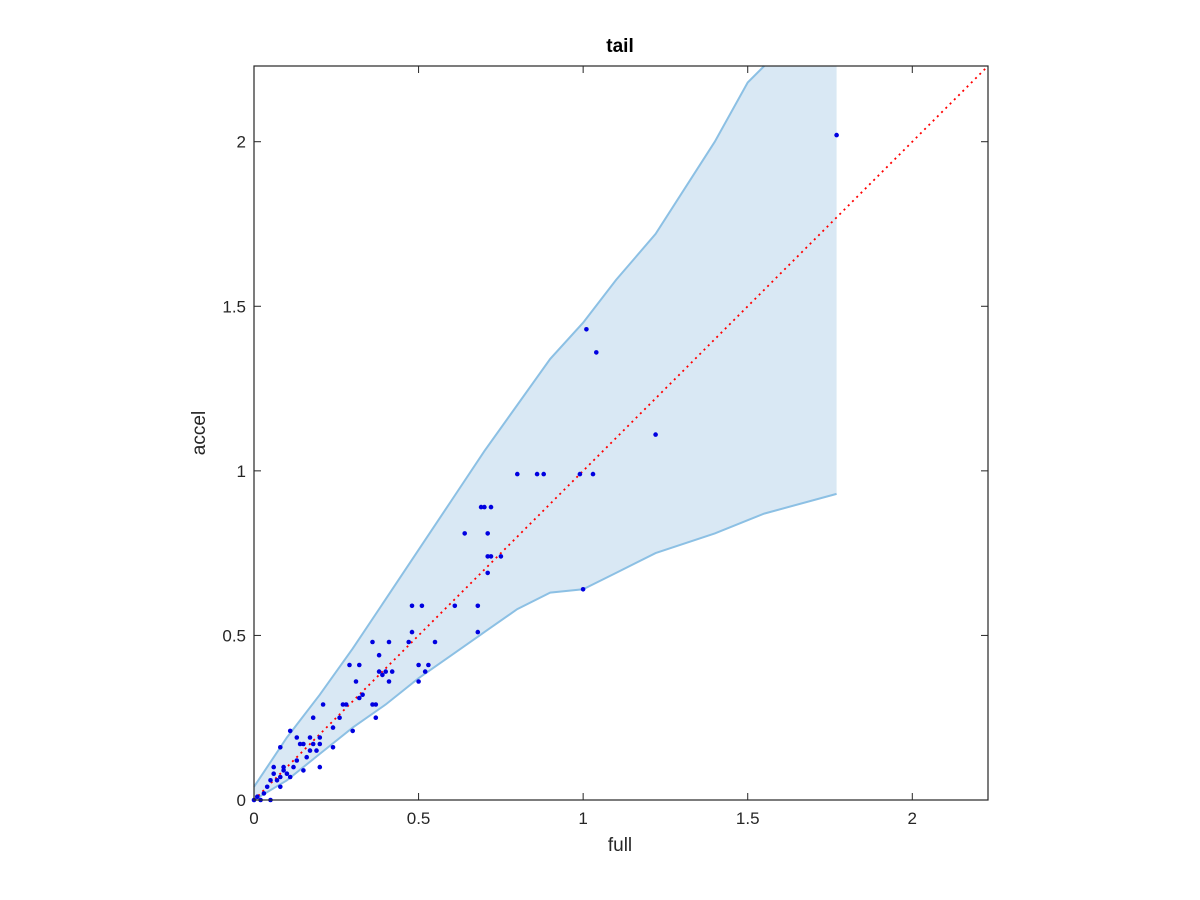 This screenshot has height=900, width=1200. What do you see at coordinates (620, 845) in the screenshot?
I see `x-axis-label: full` at bounding box center [620, 845].